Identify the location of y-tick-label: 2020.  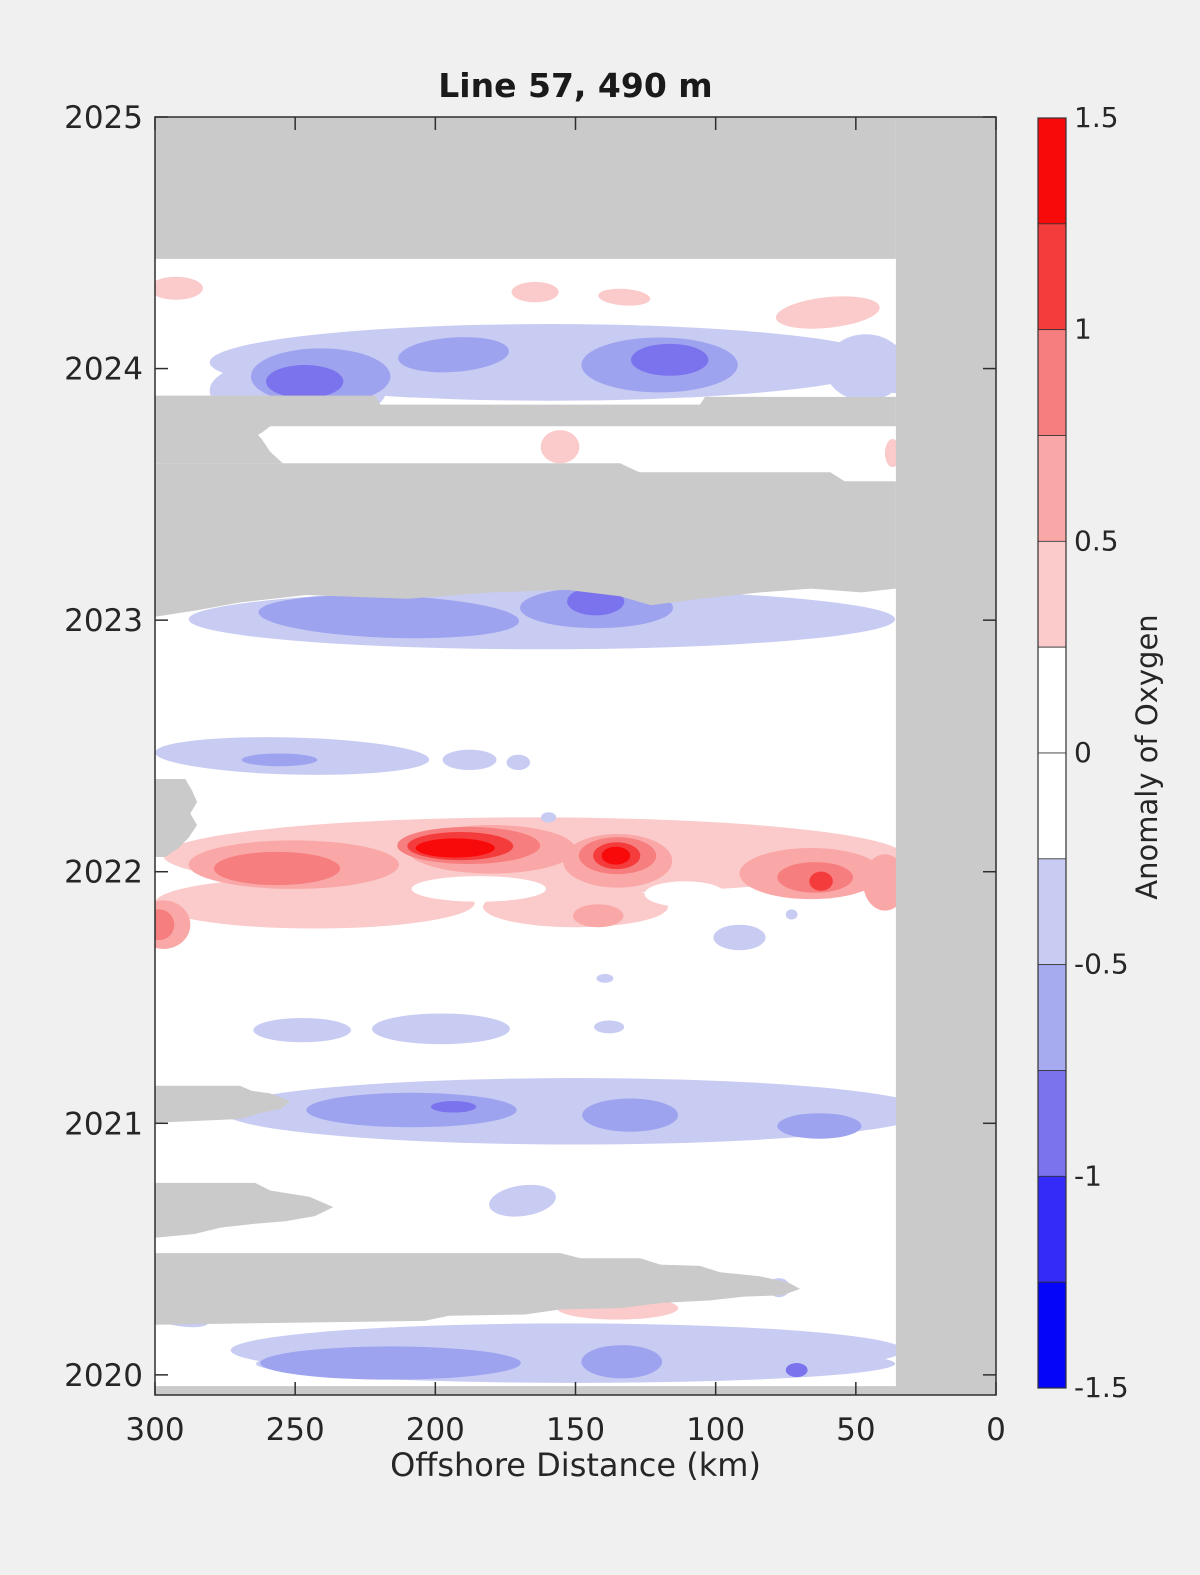
(103, 1376).